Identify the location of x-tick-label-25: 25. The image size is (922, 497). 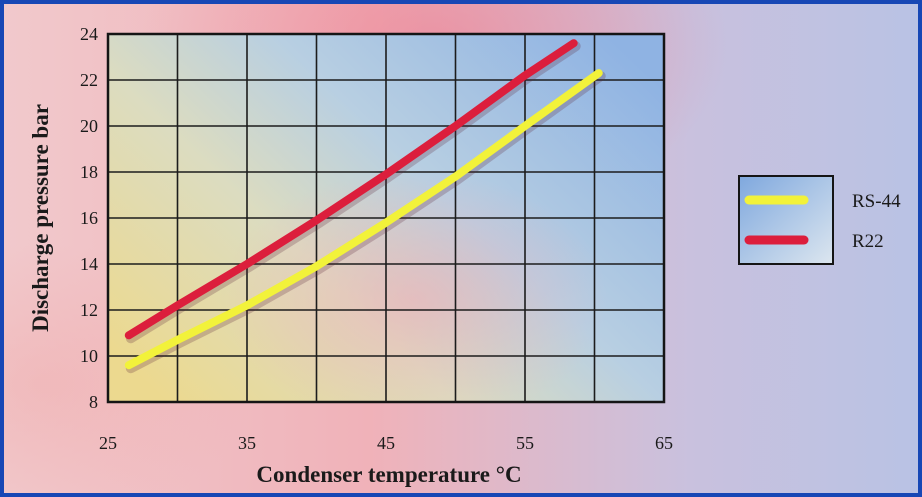
(108, 443).